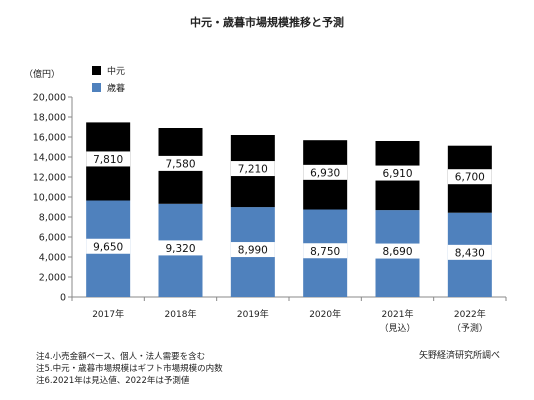  I want to click on value-label-chugen: 6,910, so click(397, 174).